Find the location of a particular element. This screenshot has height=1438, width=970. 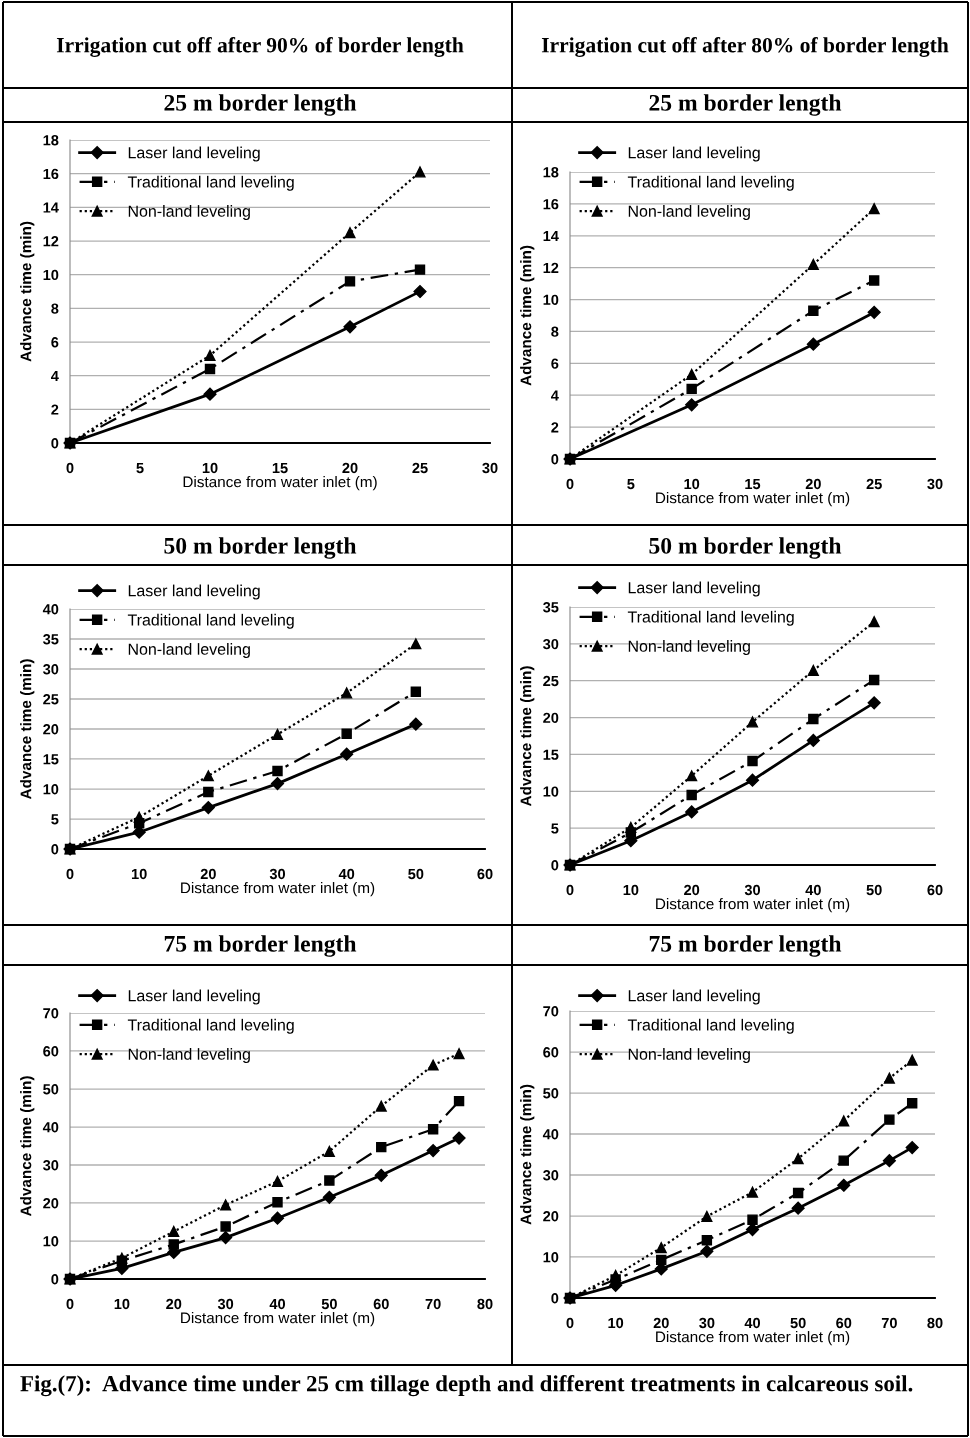

y-tick-label: 12 is located at coordinates (551, 267).